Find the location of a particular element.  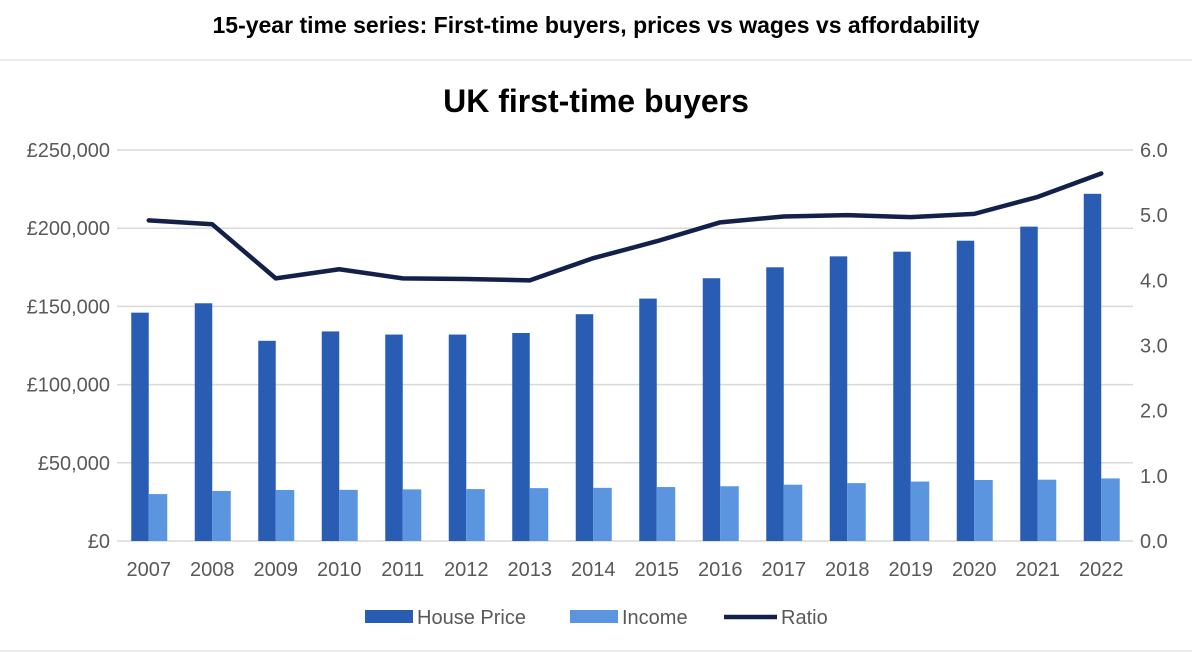

legend-label-income: Income is located at coordinates (655, 618).